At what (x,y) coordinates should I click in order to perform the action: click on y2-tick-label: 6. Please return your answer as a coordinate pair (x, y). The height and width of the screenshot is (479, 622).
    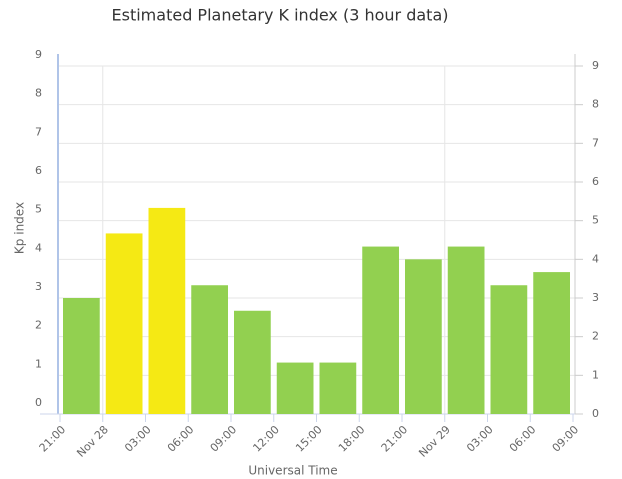
    Looking at the image, I should click on (595, 181).